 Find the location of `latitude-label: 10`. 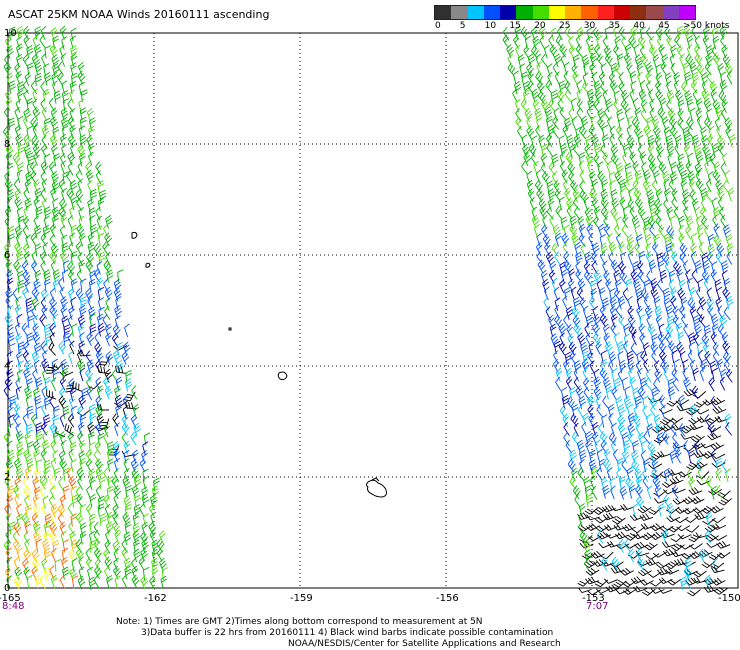

latitude-label: 10 is located at coordinates (10, 33).